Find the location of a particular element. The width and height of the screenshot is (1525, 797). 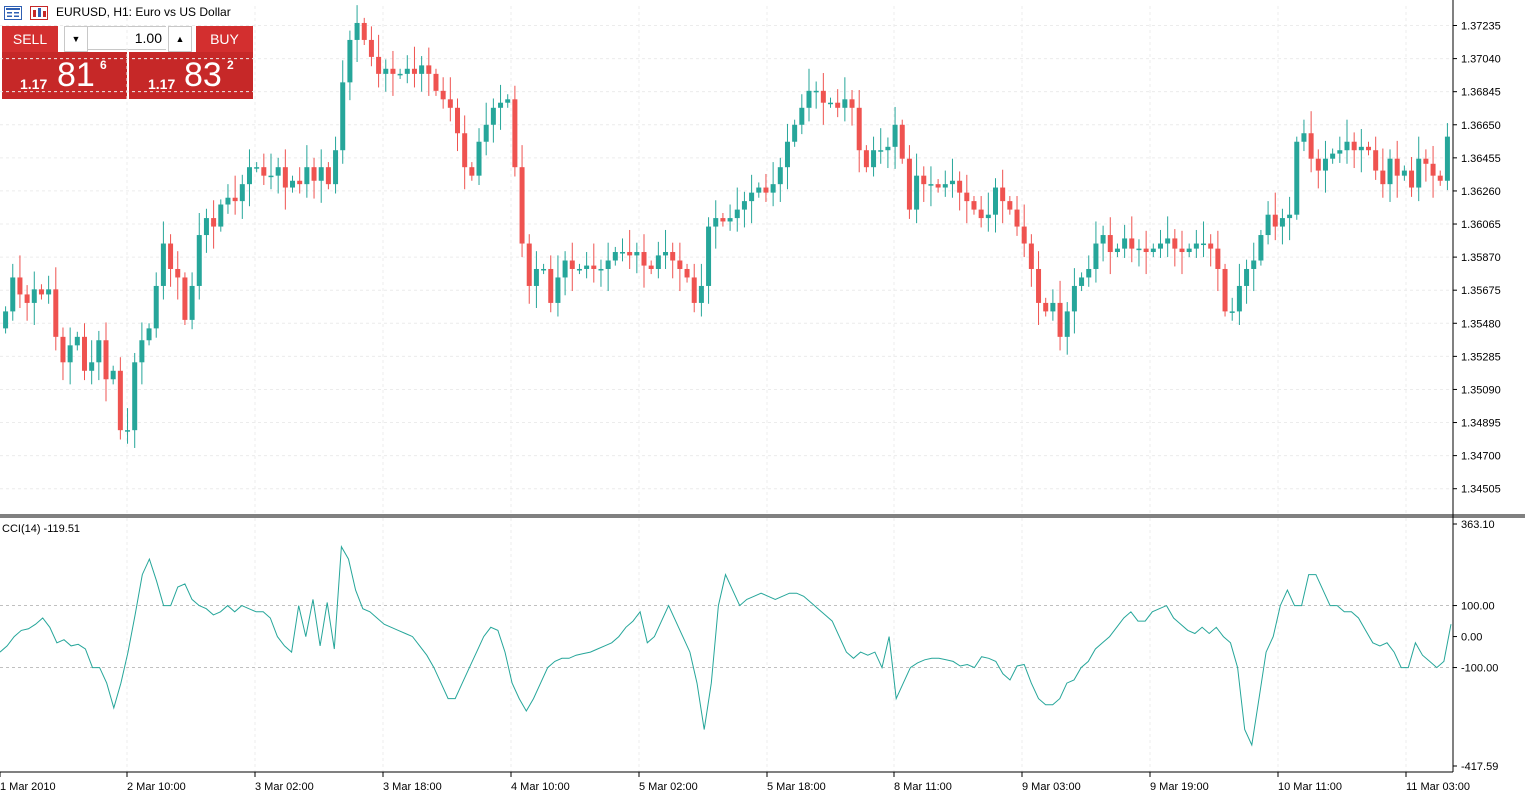

chart-header: EURUSD, H1: Euro vs US Dollar is located at coordinates (250, 13).